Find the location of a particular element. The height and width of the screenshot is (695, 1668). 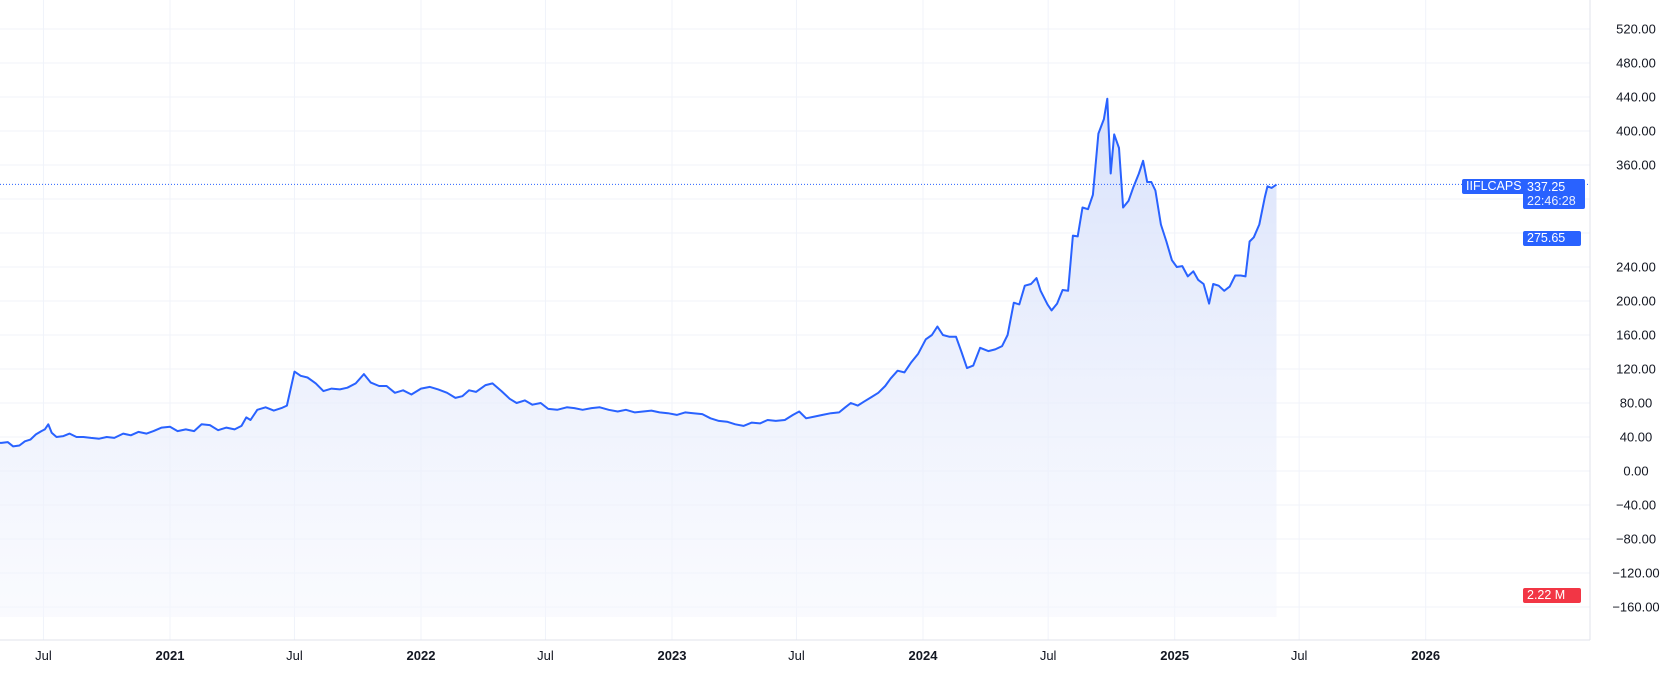

time-tick-label: 2025 is located at coordinates (1174, 655).